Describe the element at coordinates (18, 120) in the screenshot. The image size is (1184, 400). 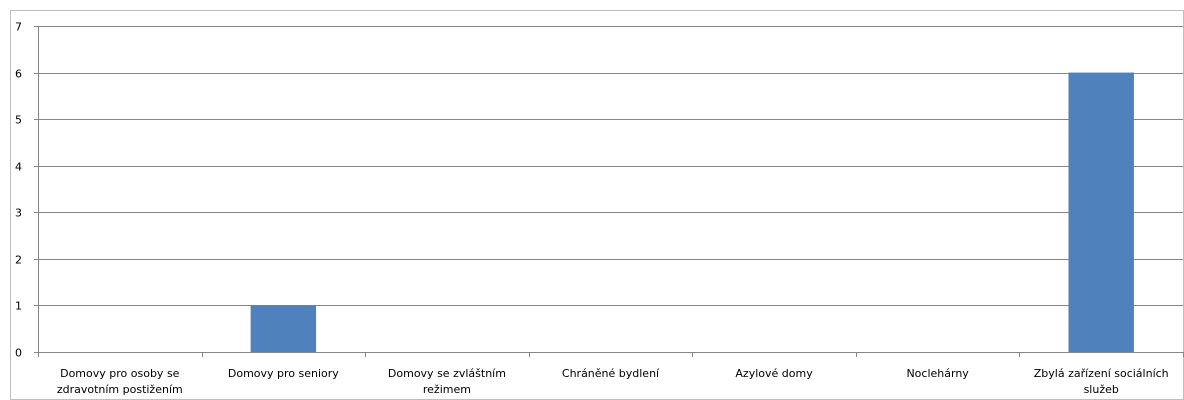
I see `y-tick-label: 5` at that location.